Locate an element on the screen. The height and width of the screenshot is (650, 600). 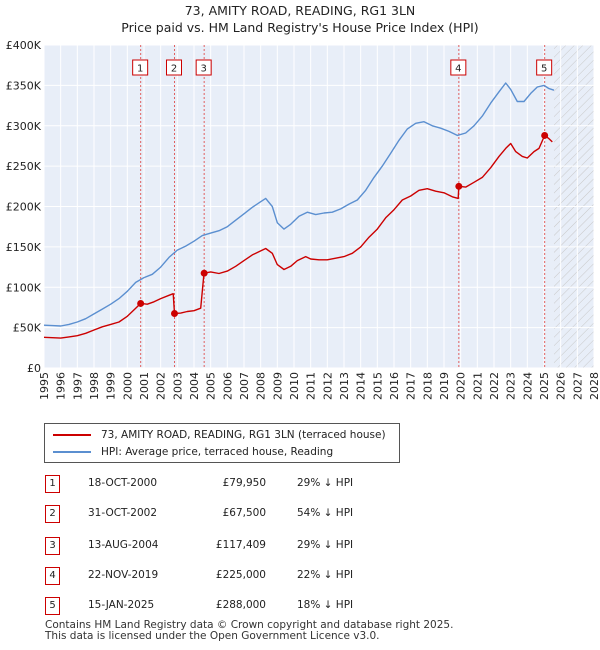
sale-row: 3 13-AUG-2004 £117,409 29% ↓ HPI is located at coordinates (300, 547).